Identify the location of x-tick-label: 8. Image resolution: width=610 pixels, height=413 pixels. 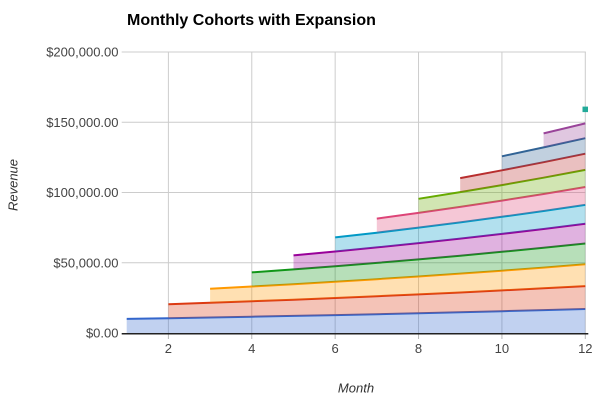
(418, 348).